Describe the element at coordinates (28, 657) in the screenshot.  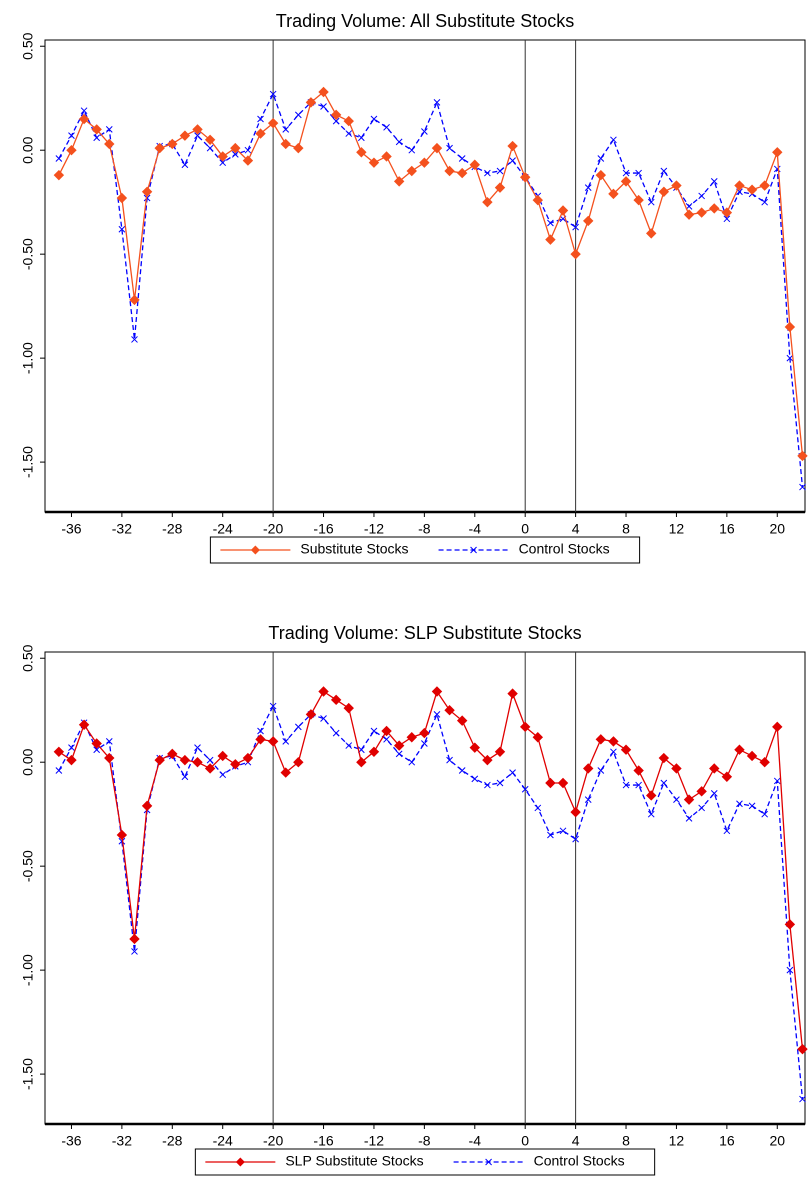
I see `y-tick-label: 0.50` at that location.